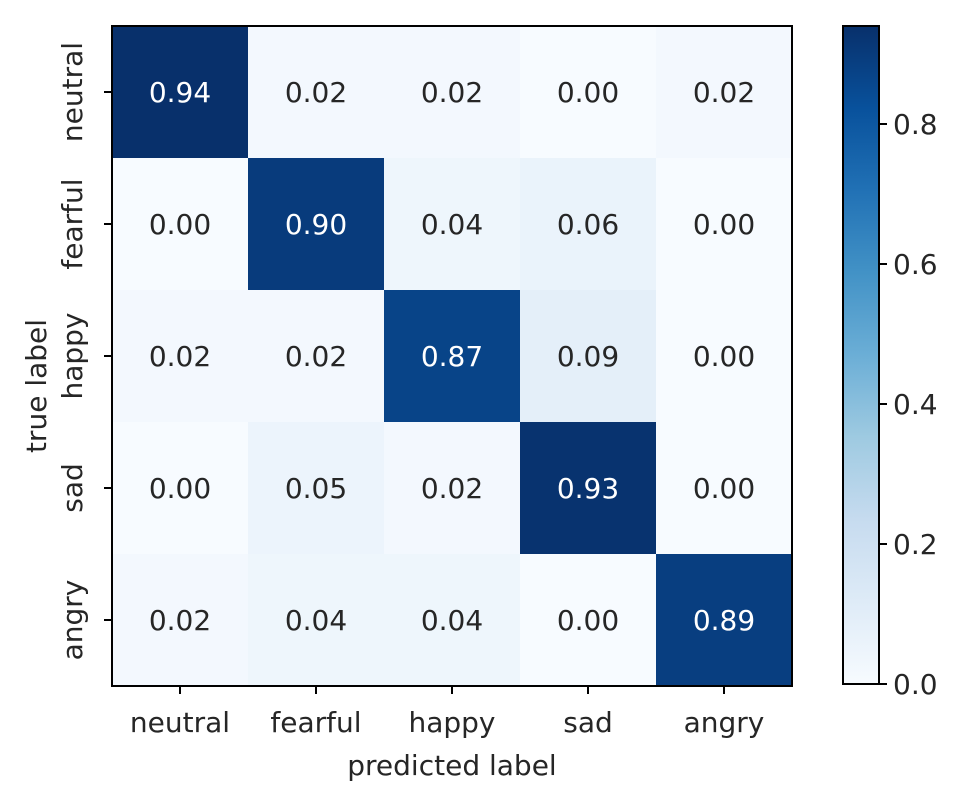 This screenshot has height=789, width=963. I want to click on x-tick-label: sad, so click(588, 722).